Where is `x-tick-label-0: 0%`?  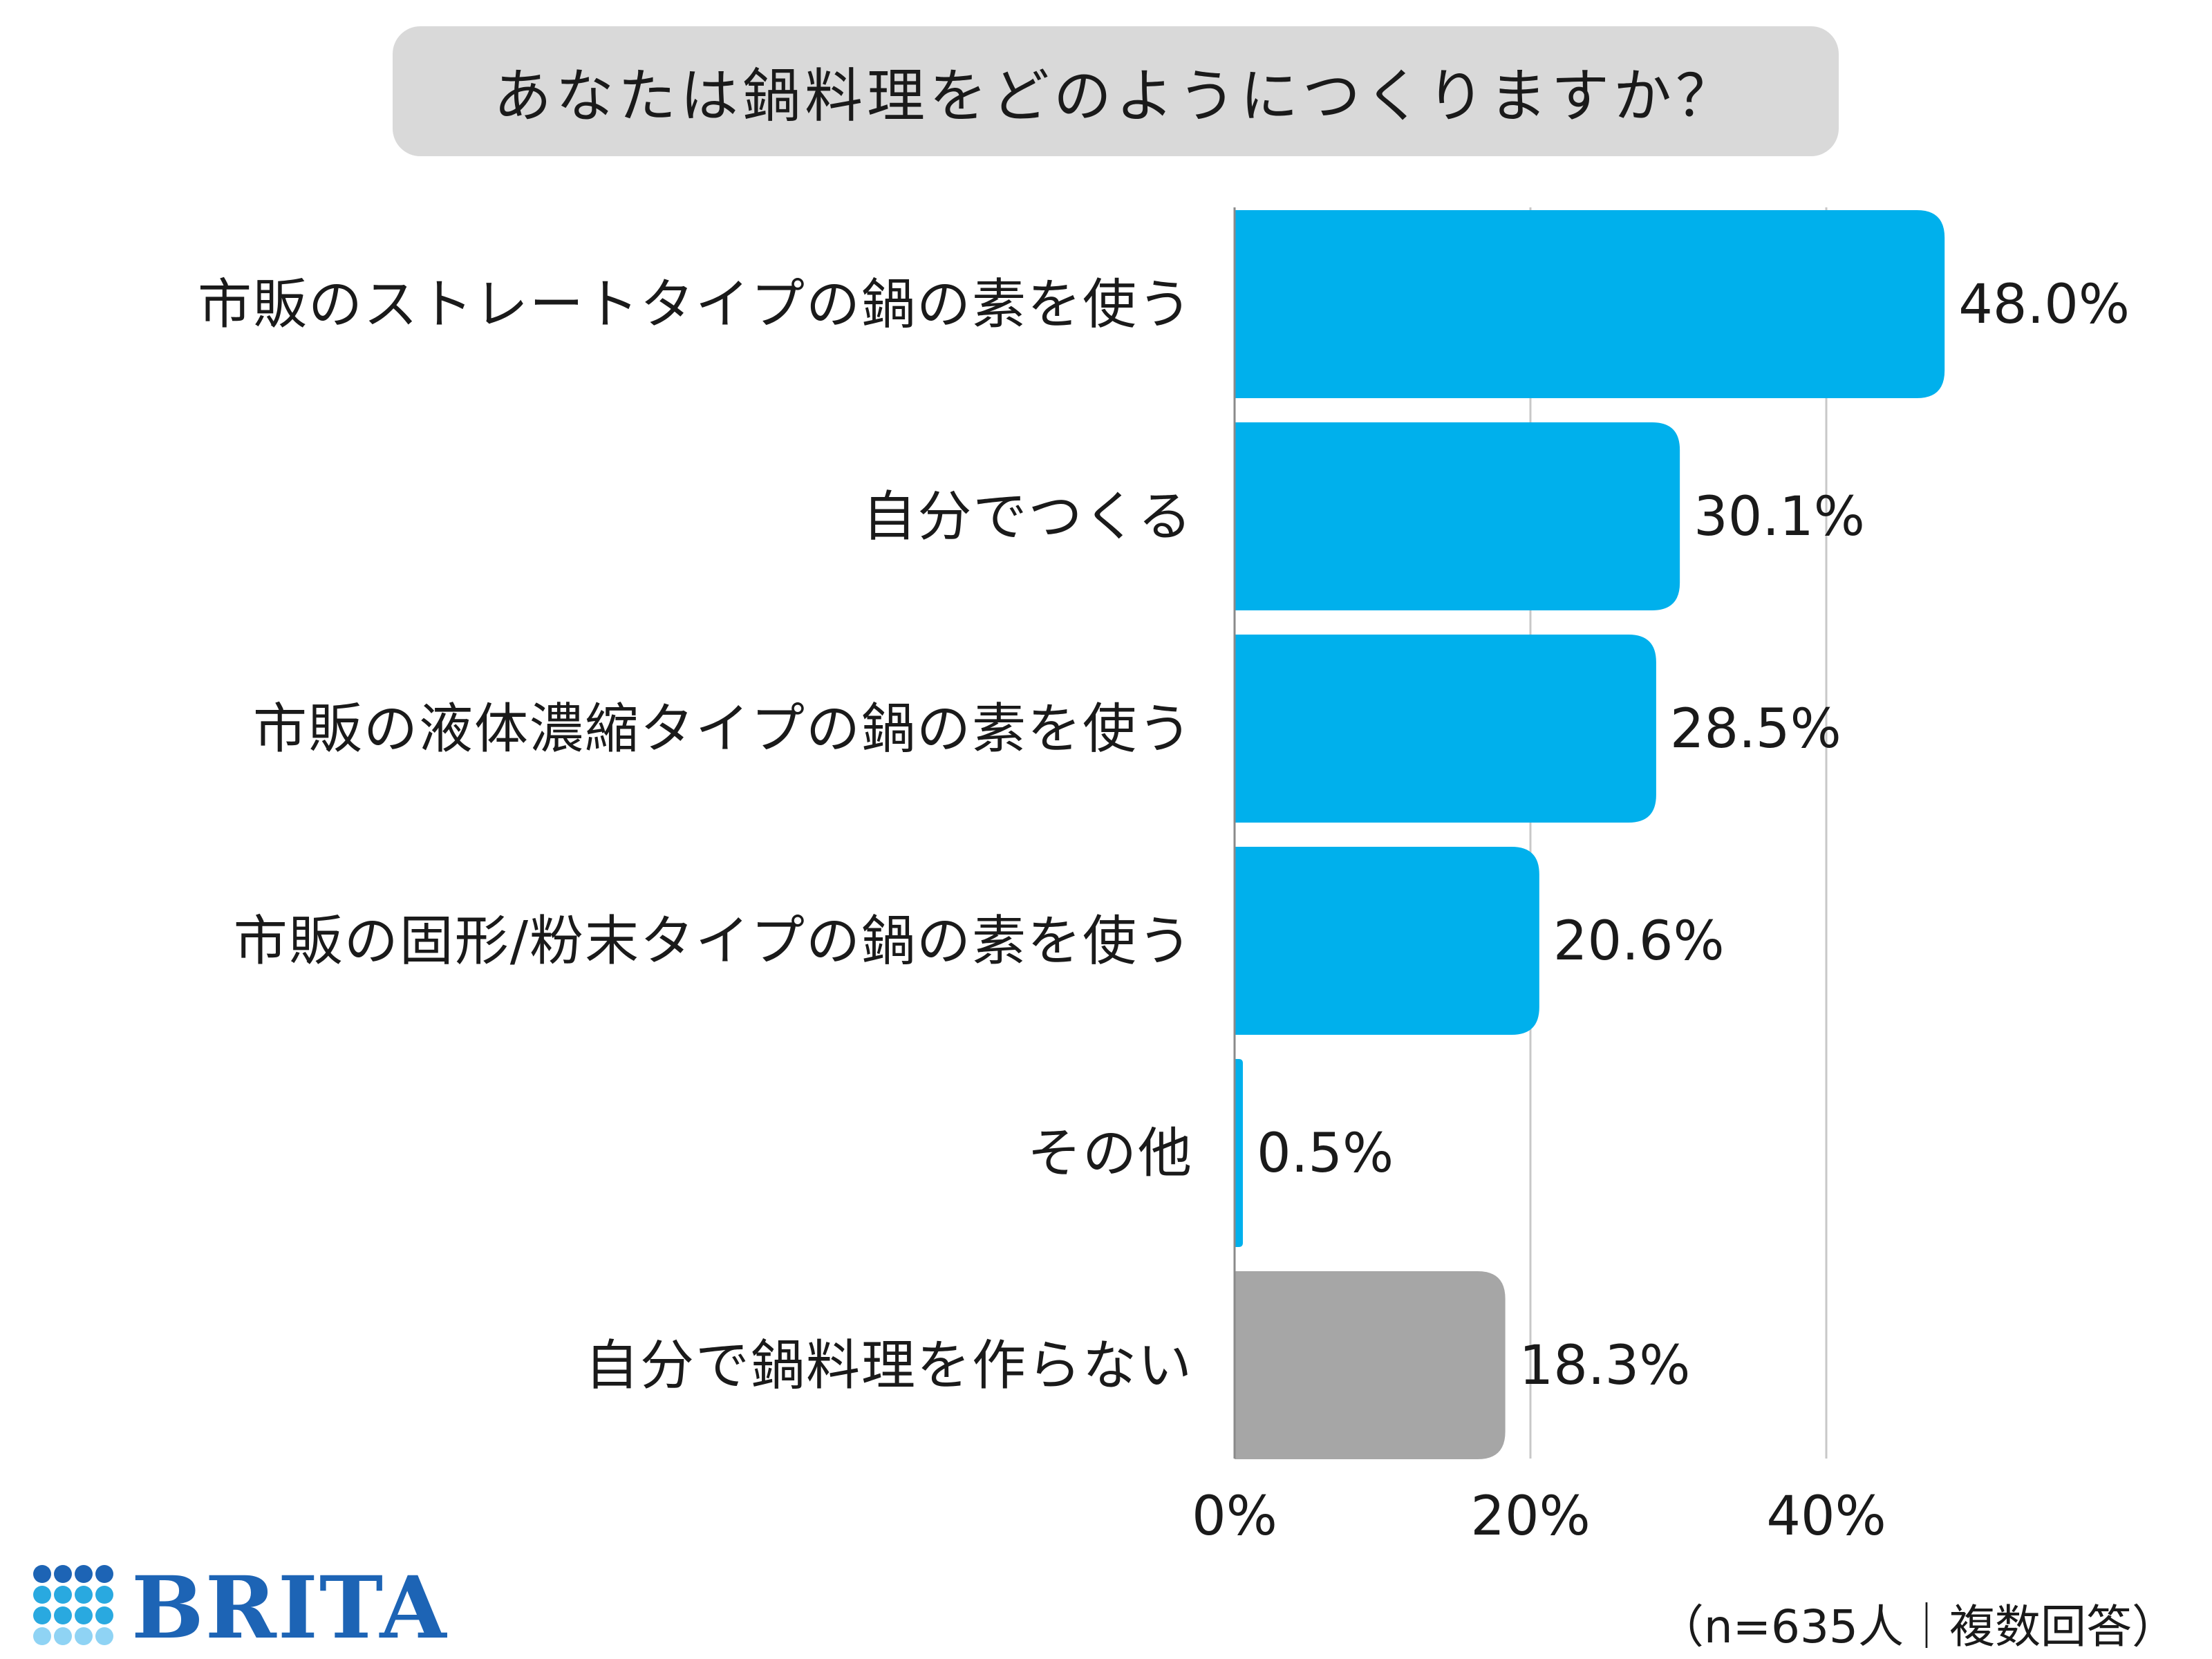 x-tick-label-0: 0% is located at coordinates (1234, 1516).